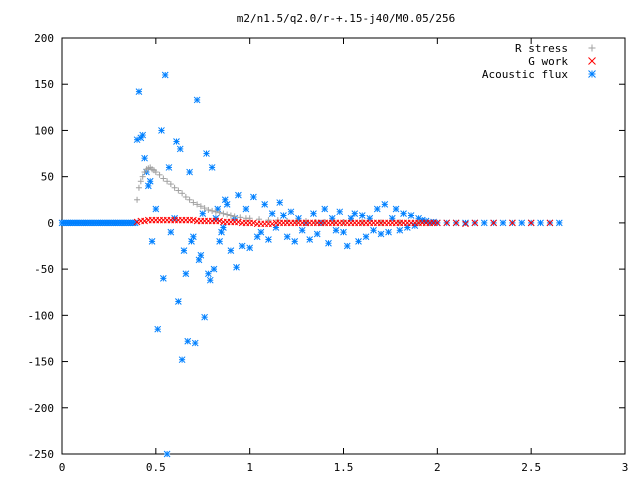 This screenshot has height=480, width=640. I want to click on y-tick-label: -150, so click(41, 362).